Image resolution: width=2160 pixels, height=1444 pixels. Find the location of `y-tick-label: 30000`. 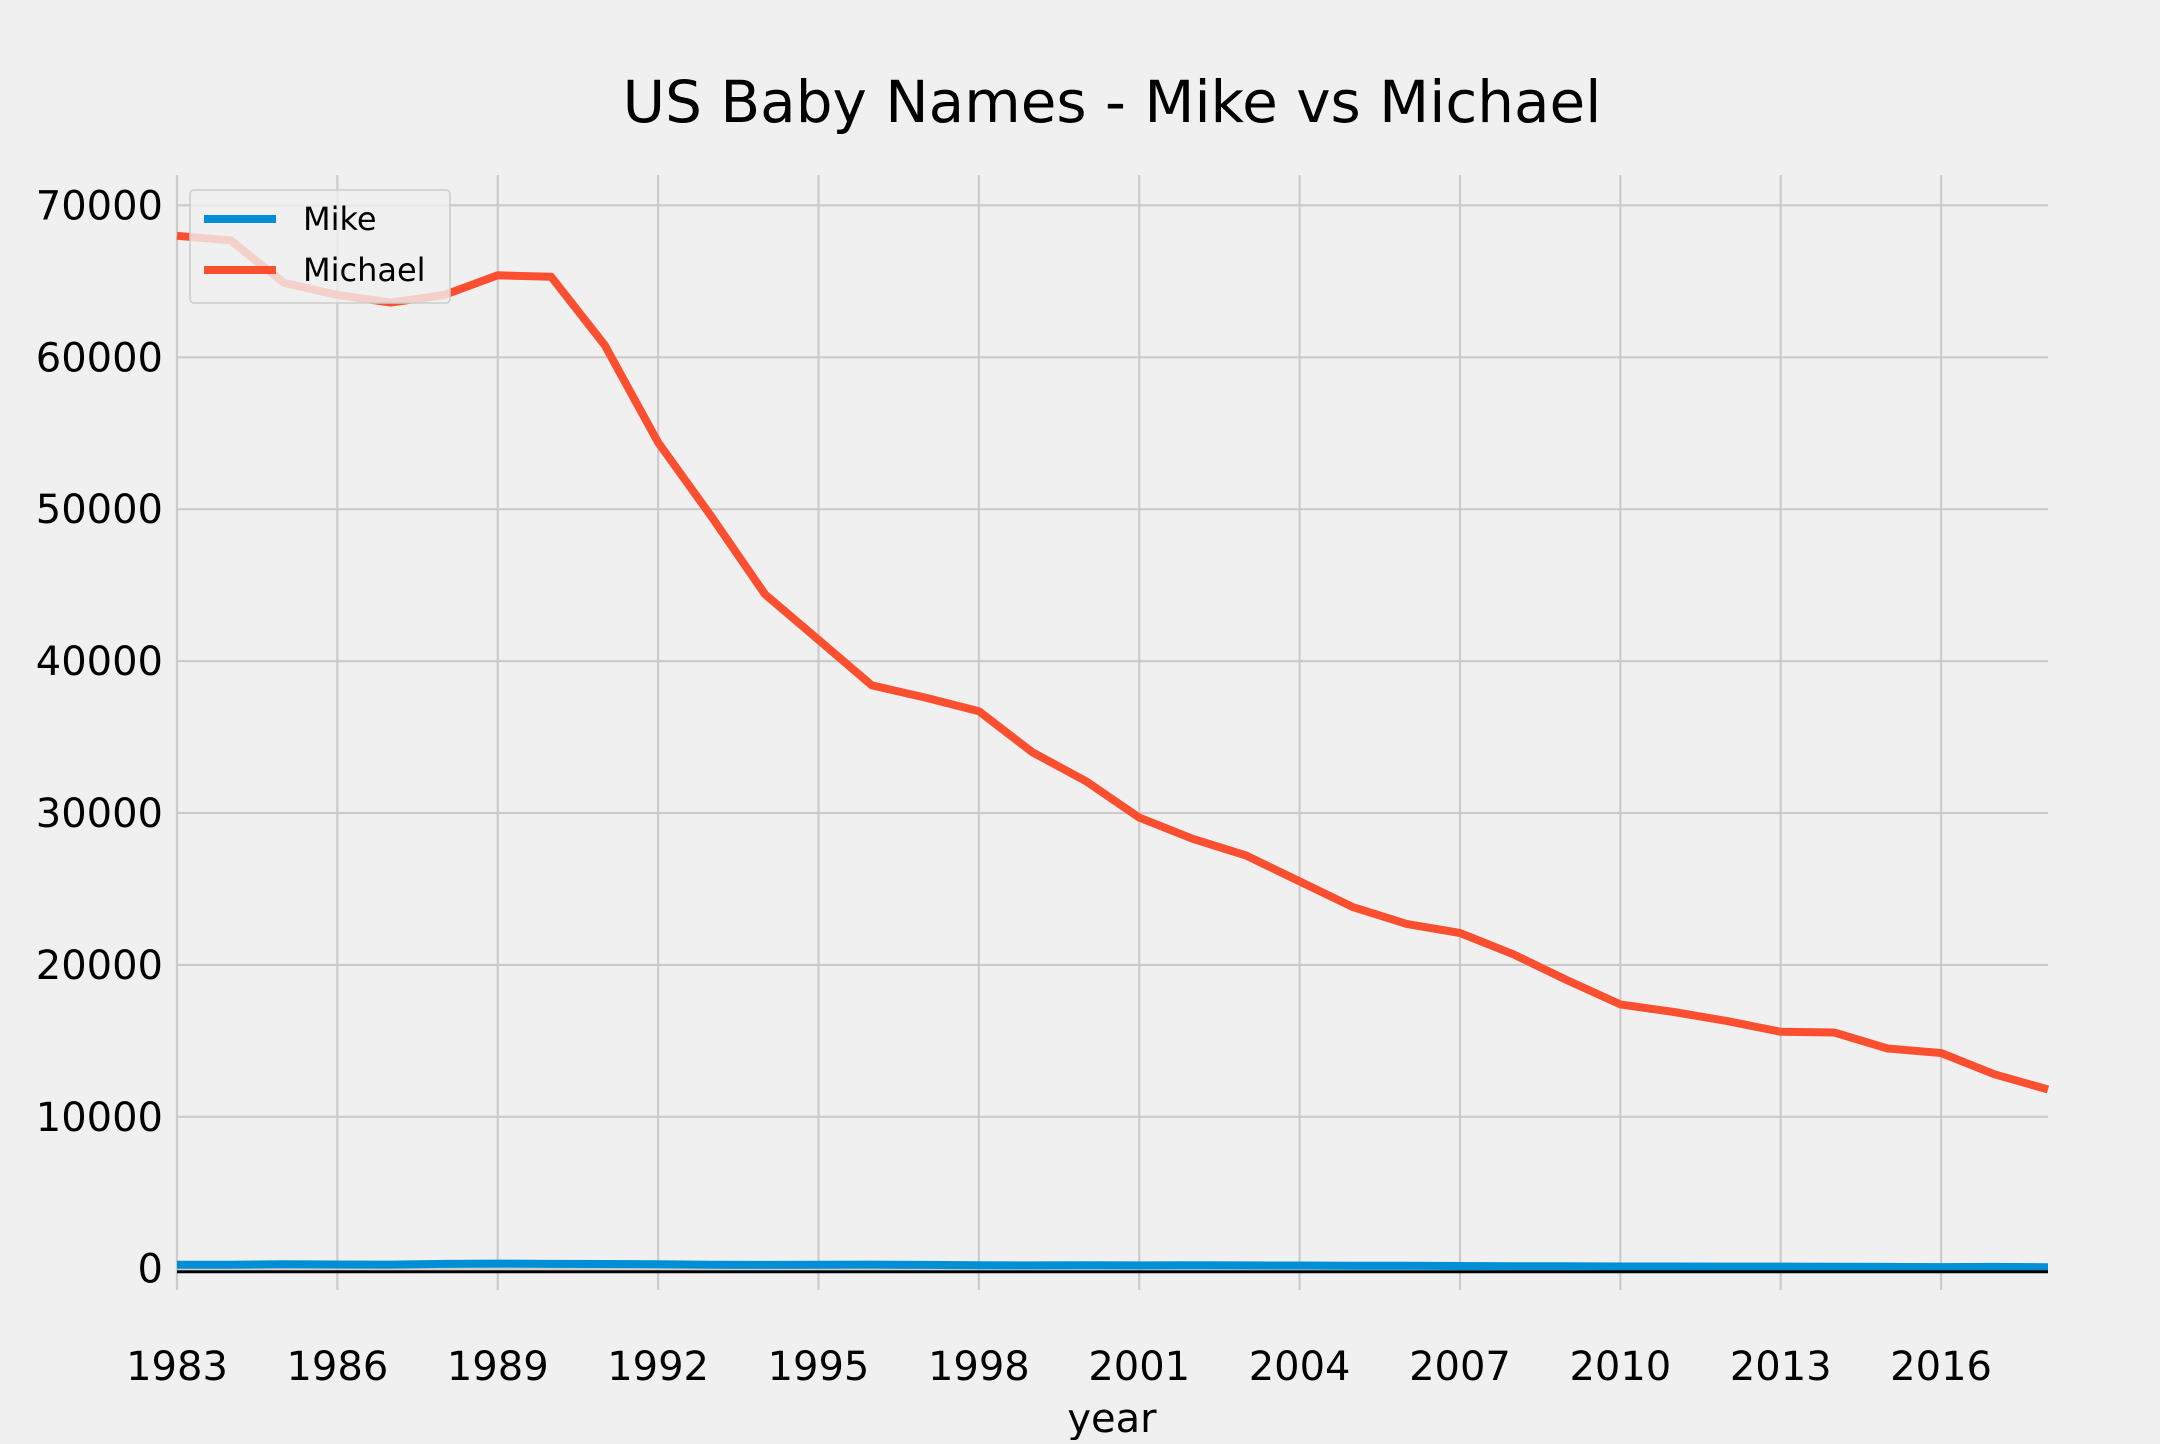

y-tick-label: 30000 is located at coordinates (99, 814).